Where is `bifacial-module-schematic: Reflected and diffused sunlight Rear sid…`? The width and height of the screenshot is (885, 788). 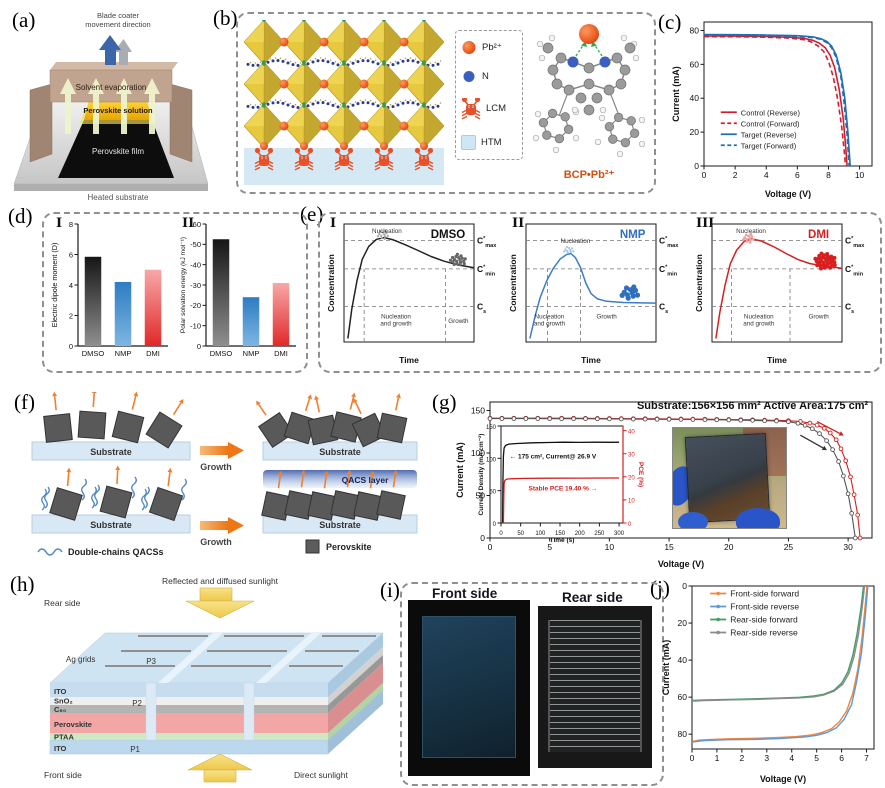 bifacial-module-schematic: Reflected and diffused sunlight Rear sid… is located at coordinates (214, 679).